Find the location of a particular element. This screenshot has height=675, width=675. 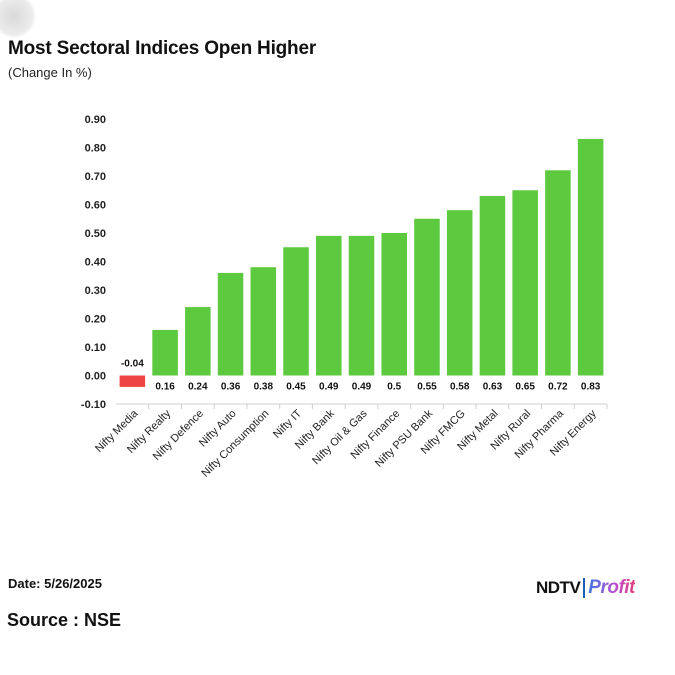

date-label: Date: 5/26/2025 is located at coordinates (55, 583).